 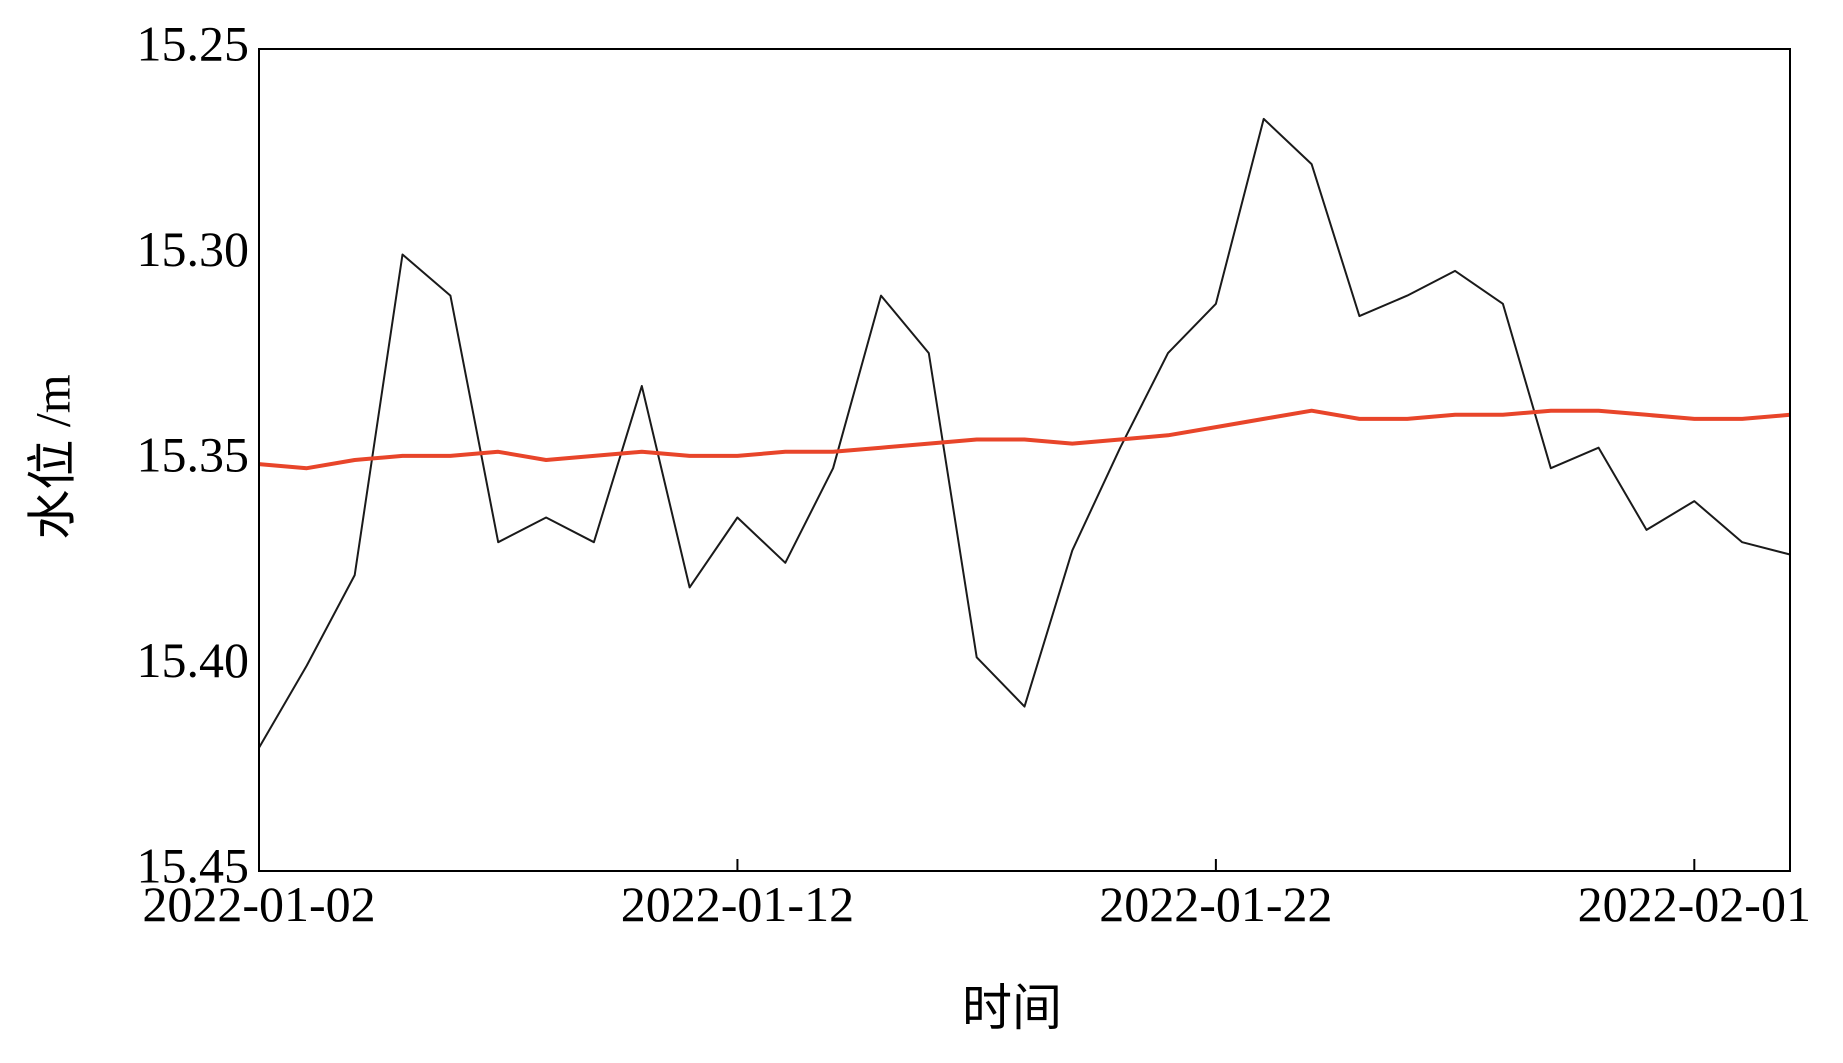 I want to click on y-tick-label: 15.35, so click(x=193, y=454).